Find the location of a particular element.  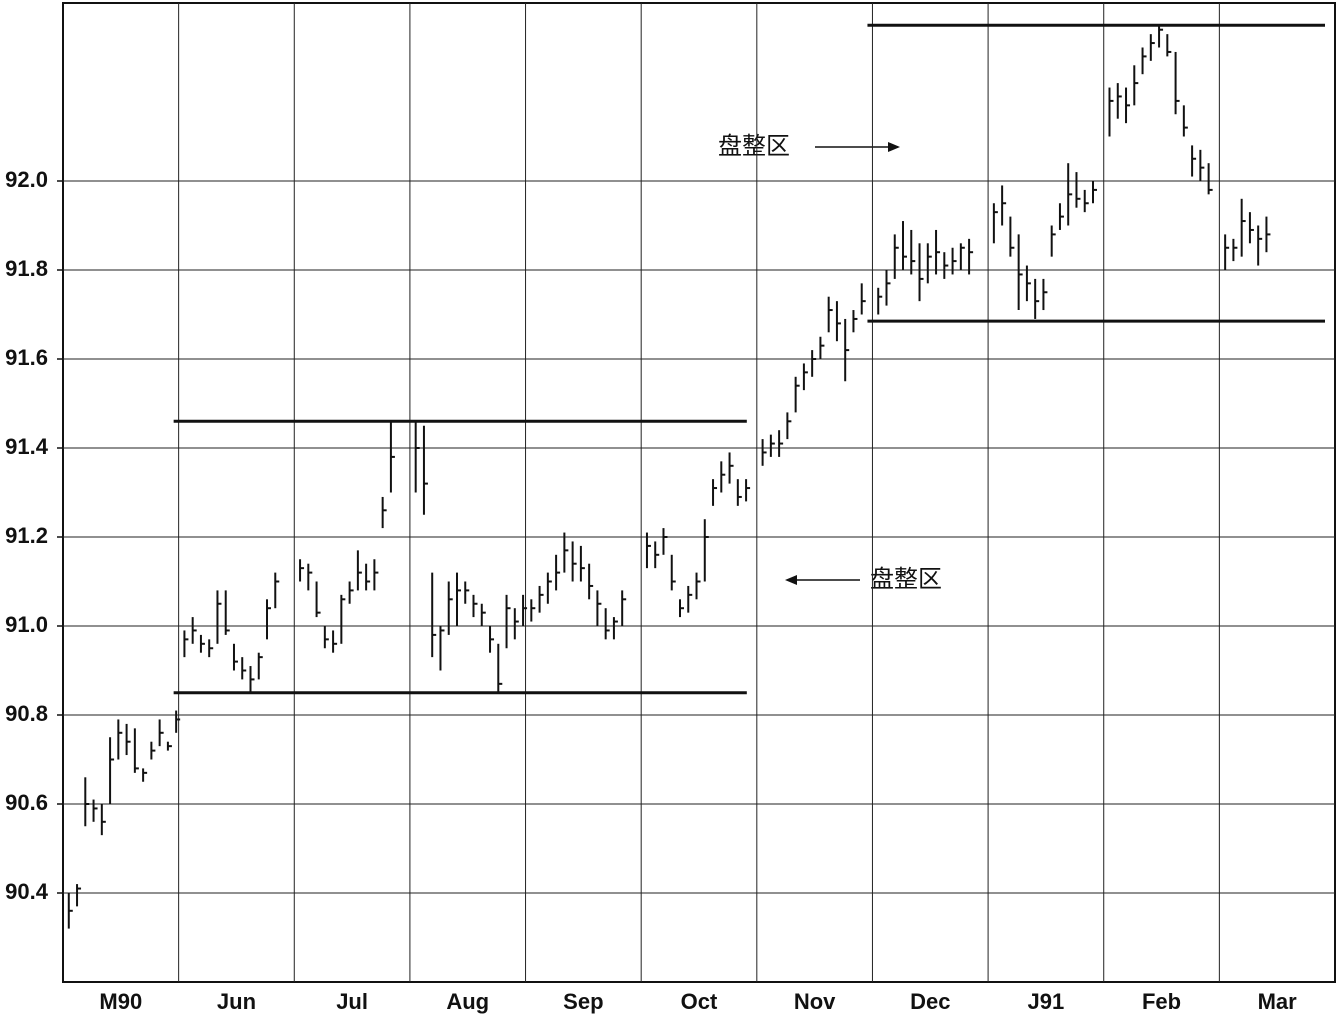

y-tick-label: 91.6 is located at coordinates (26, 357).